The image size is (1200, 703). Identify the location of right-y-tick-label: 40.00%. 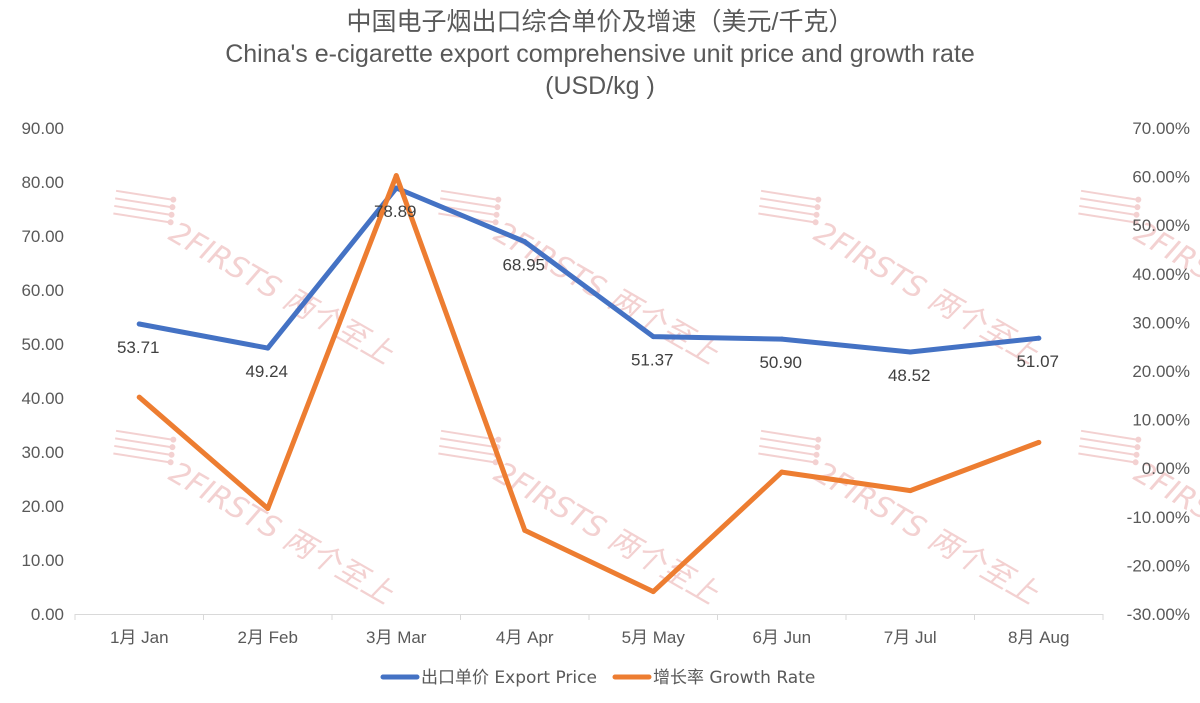
(1161, 274).